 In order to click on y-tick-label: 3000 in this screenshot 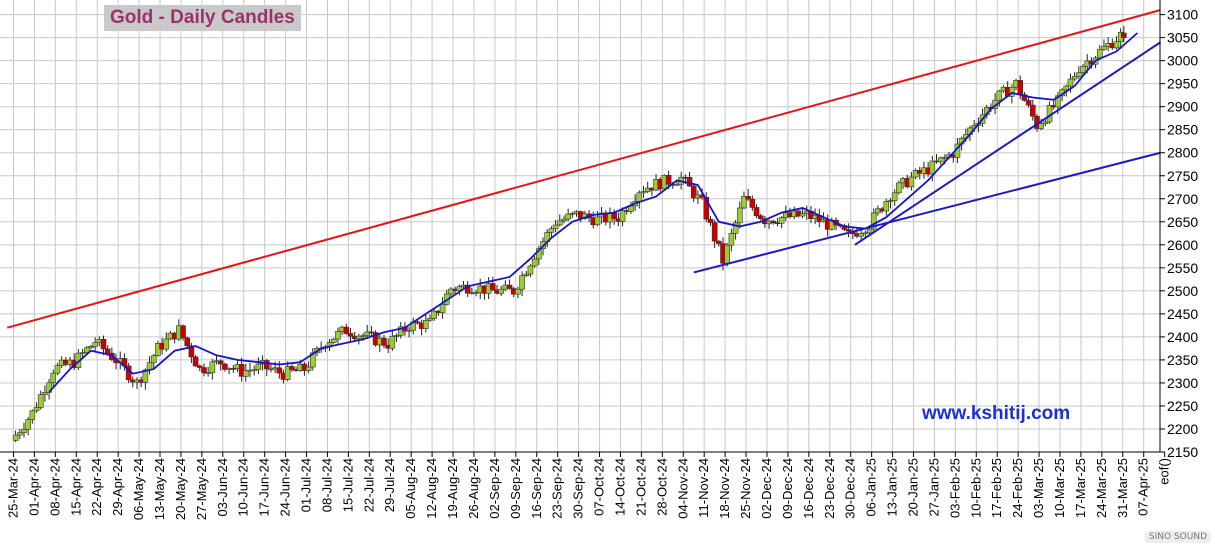, I will do `click(1182, 61)`.